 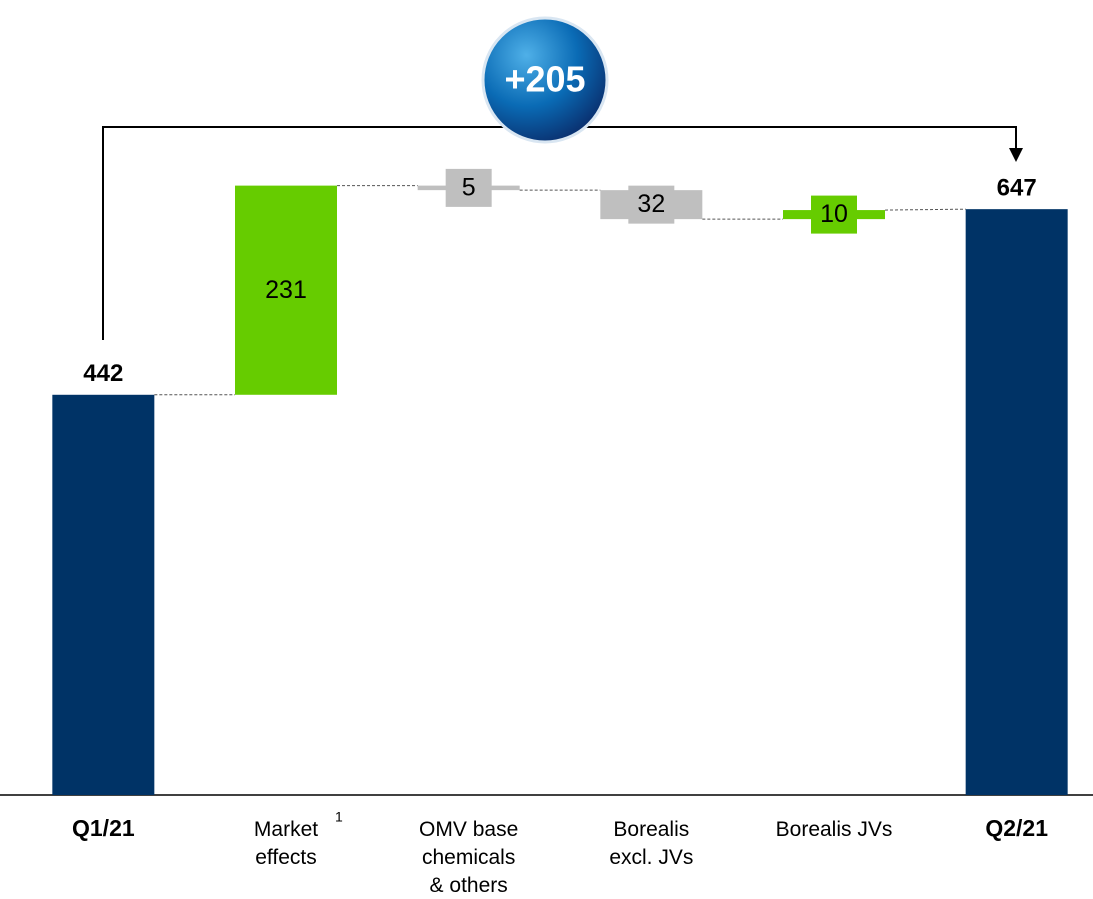 I want to click on connector, so click(x=925, y=209).